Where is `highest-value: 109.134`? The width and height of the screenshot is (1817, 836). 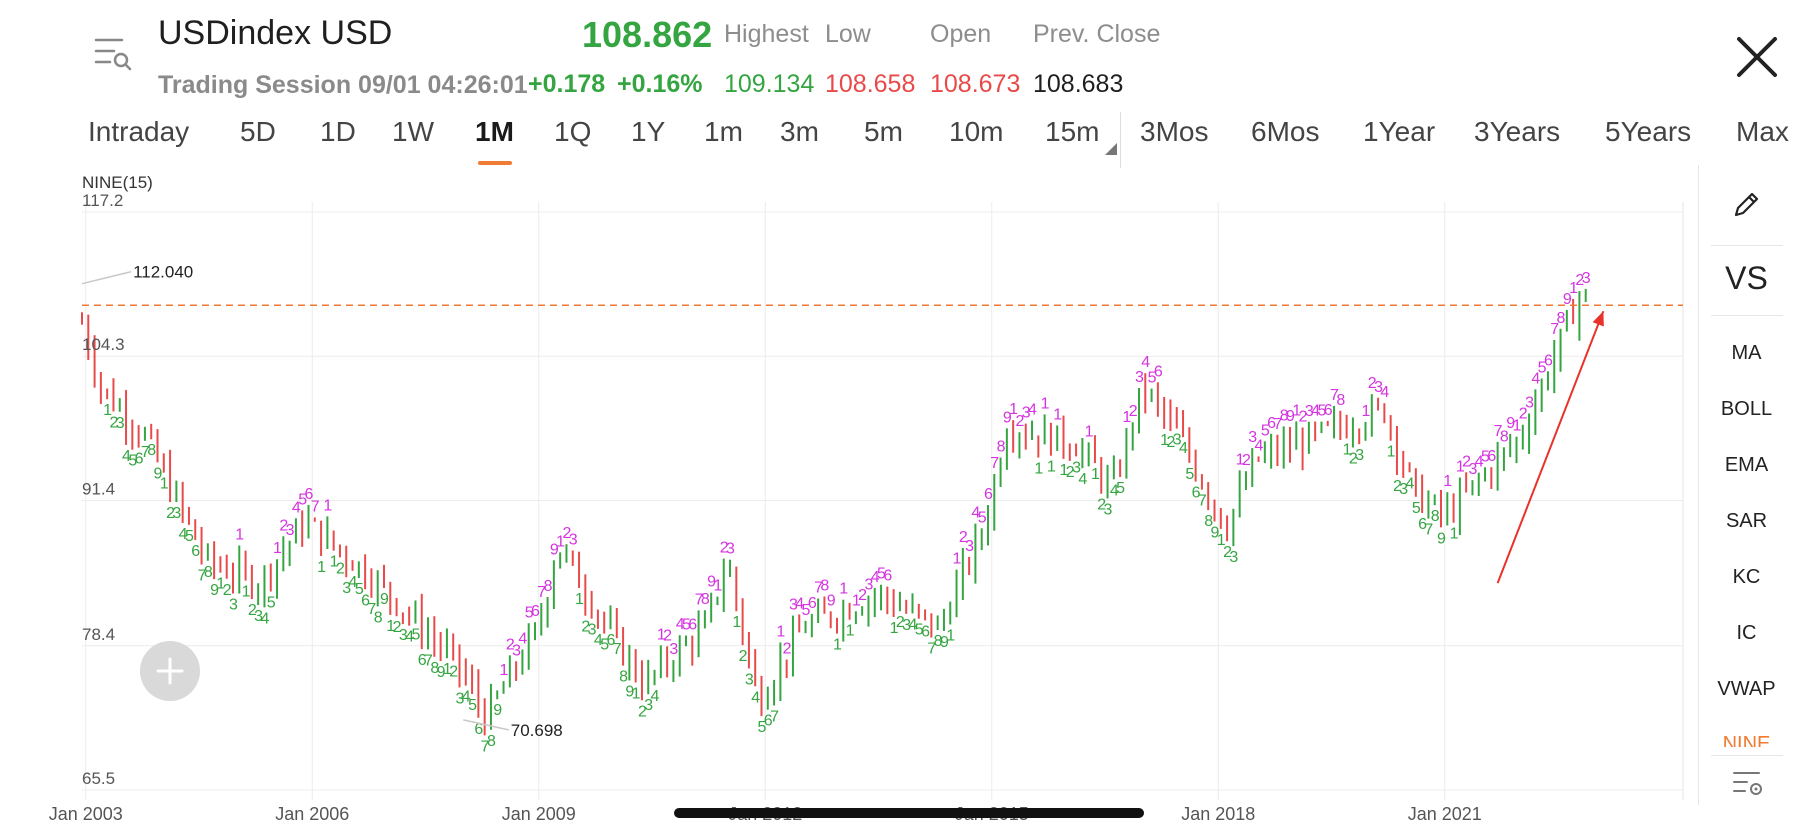 highest-value: 109.134 is located at coordinates (769, 84).